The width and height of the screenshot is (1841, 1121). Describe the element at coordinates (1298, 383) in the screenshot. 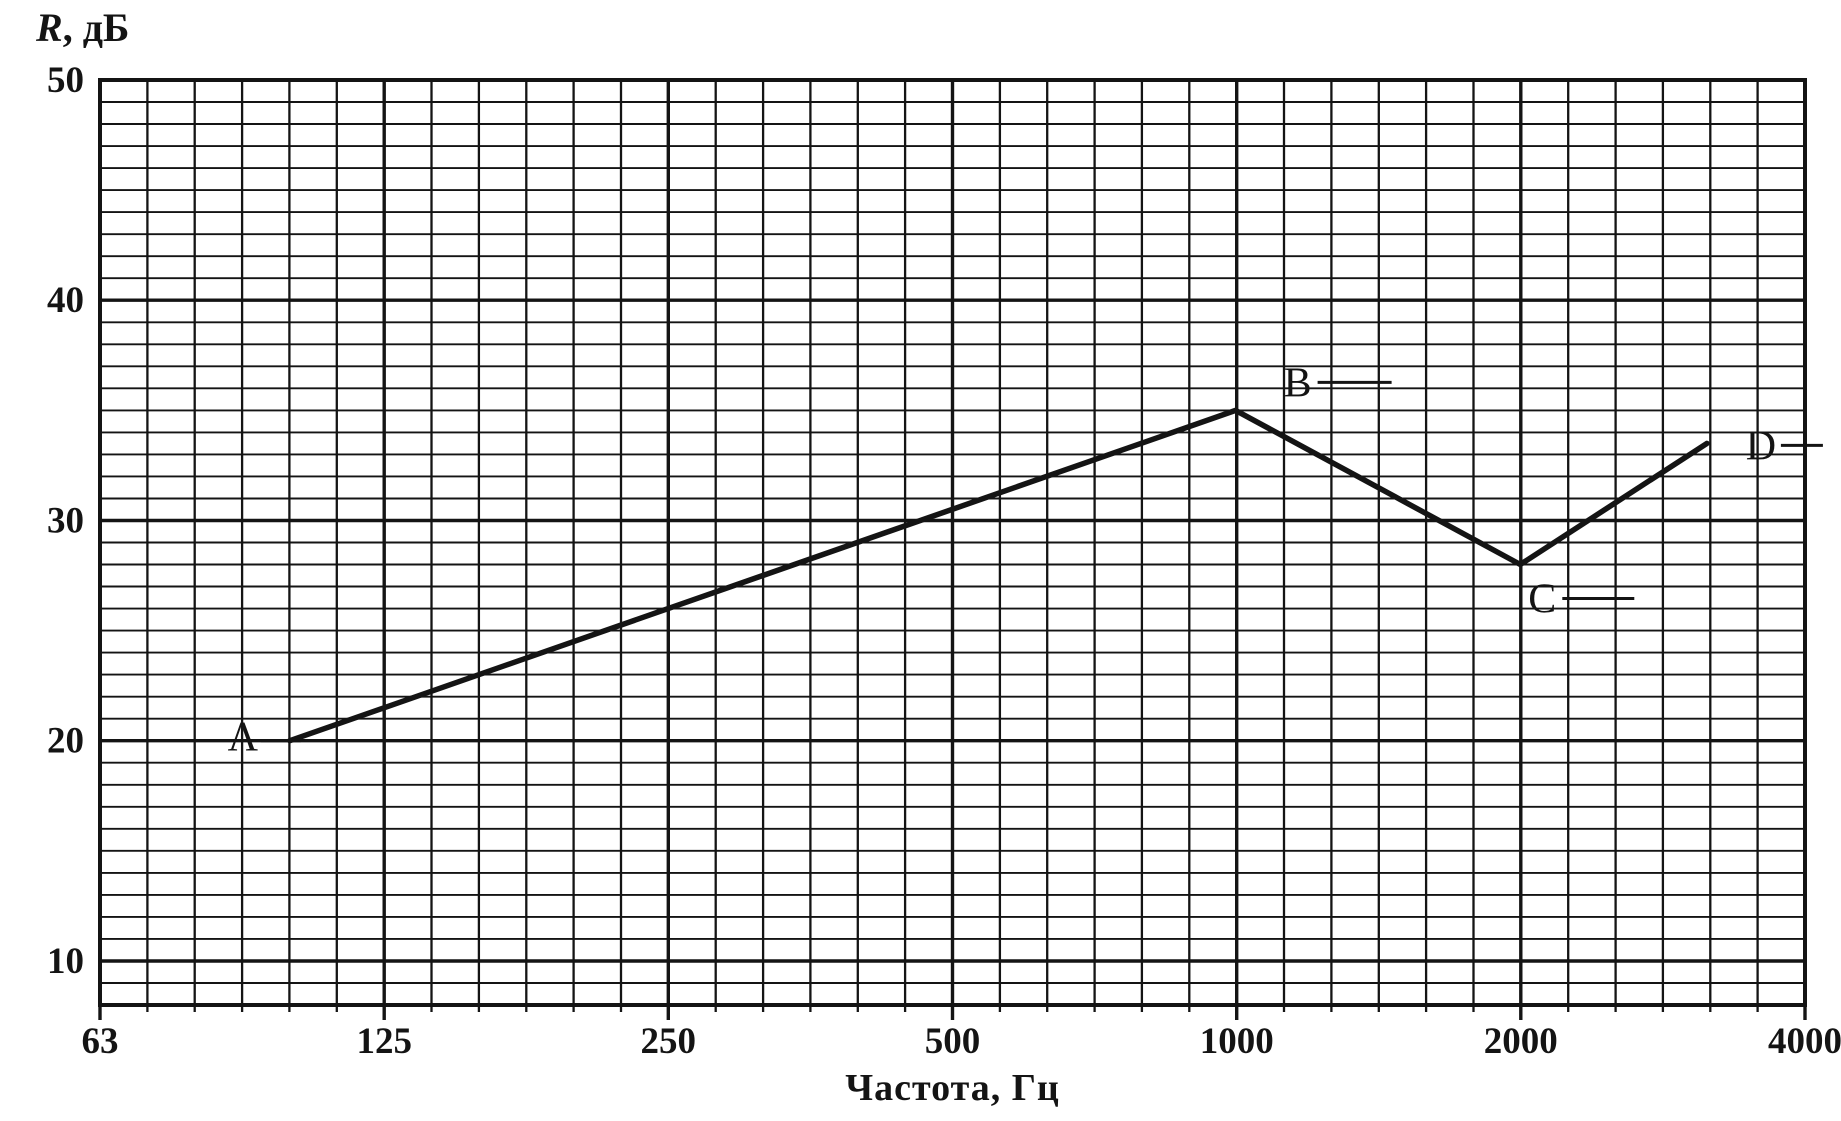

I see `point-label-B: B` at that location.